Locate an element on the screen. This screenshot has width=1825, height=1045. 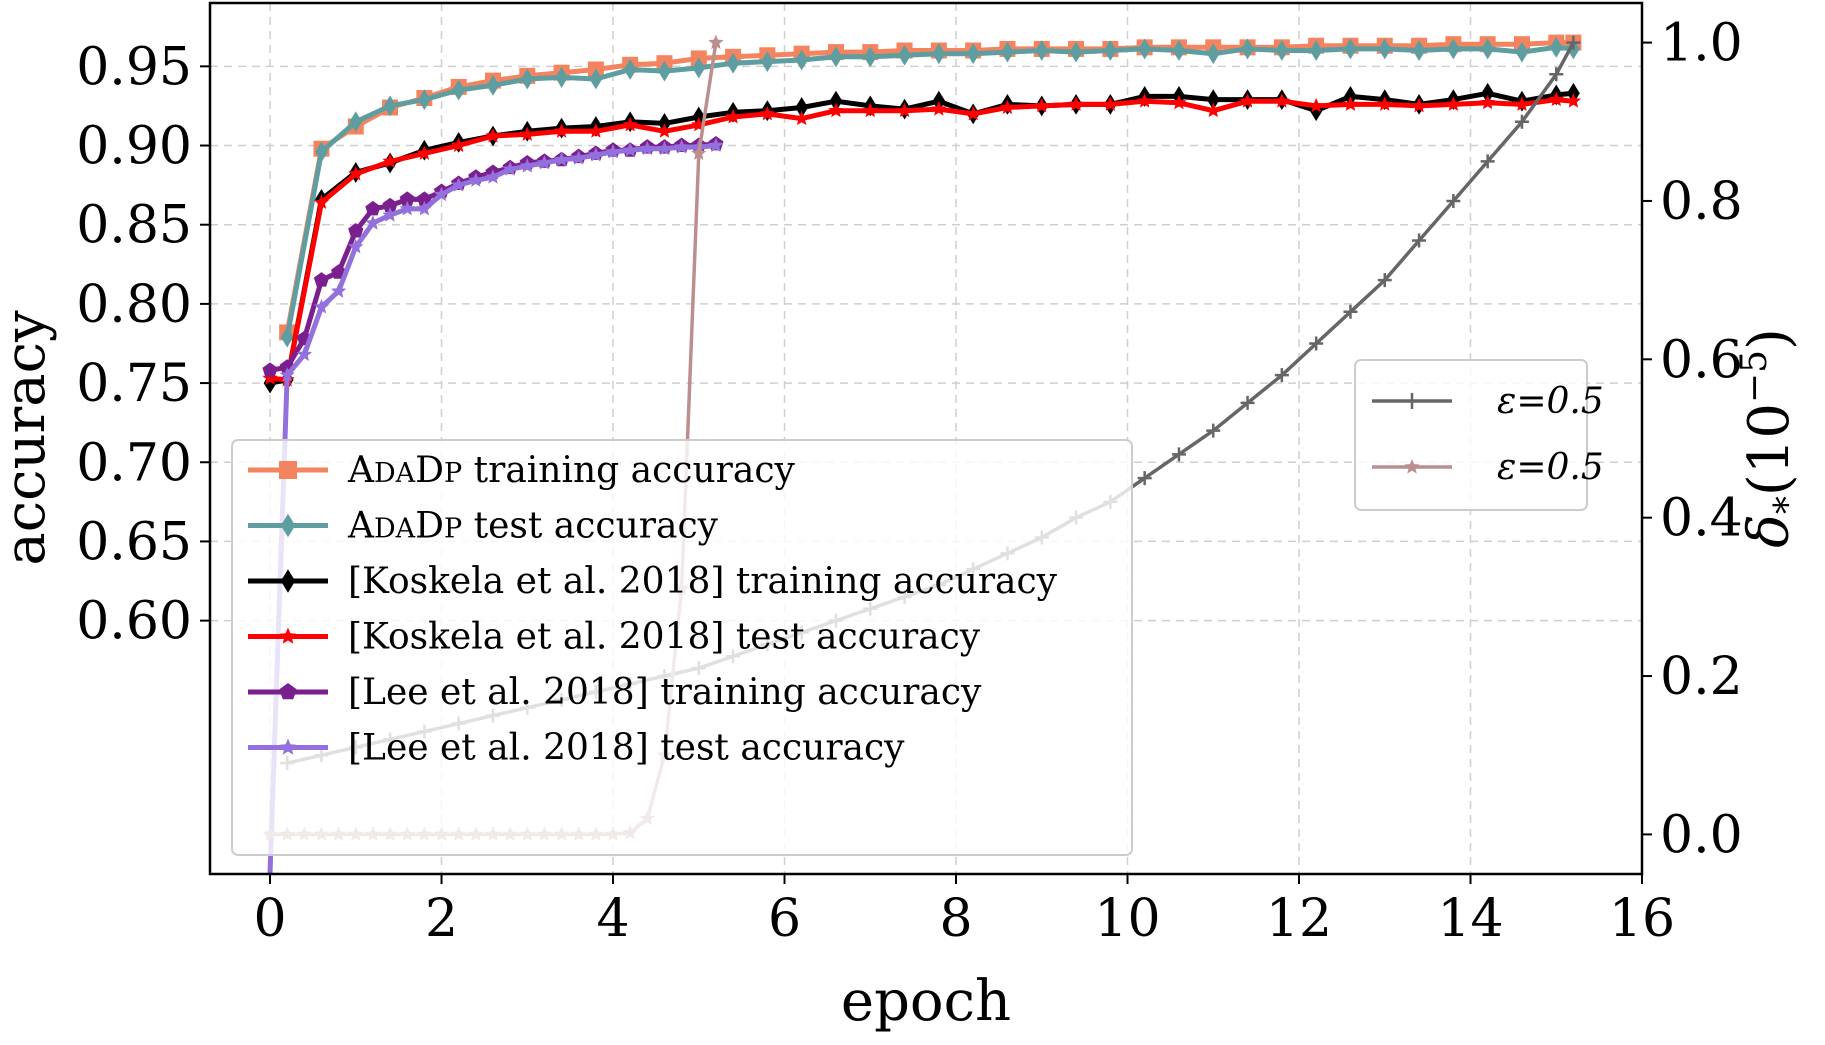
legend-left-item: [Lee et al. 2018] training accuracy is located at coordinates (615, 692).